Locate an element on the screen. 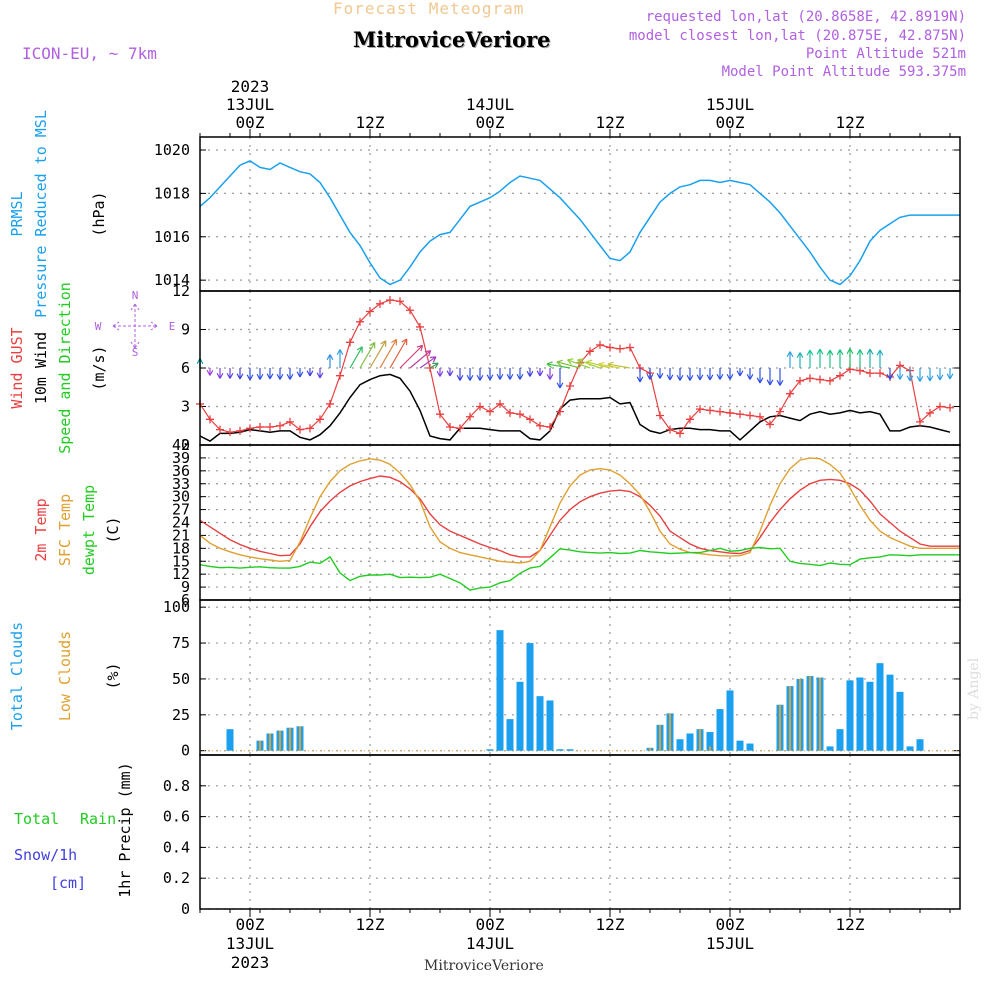 This screenshot has height=1000, width=1000. y-tick-label: 3 is located at coordinates (185, 407).